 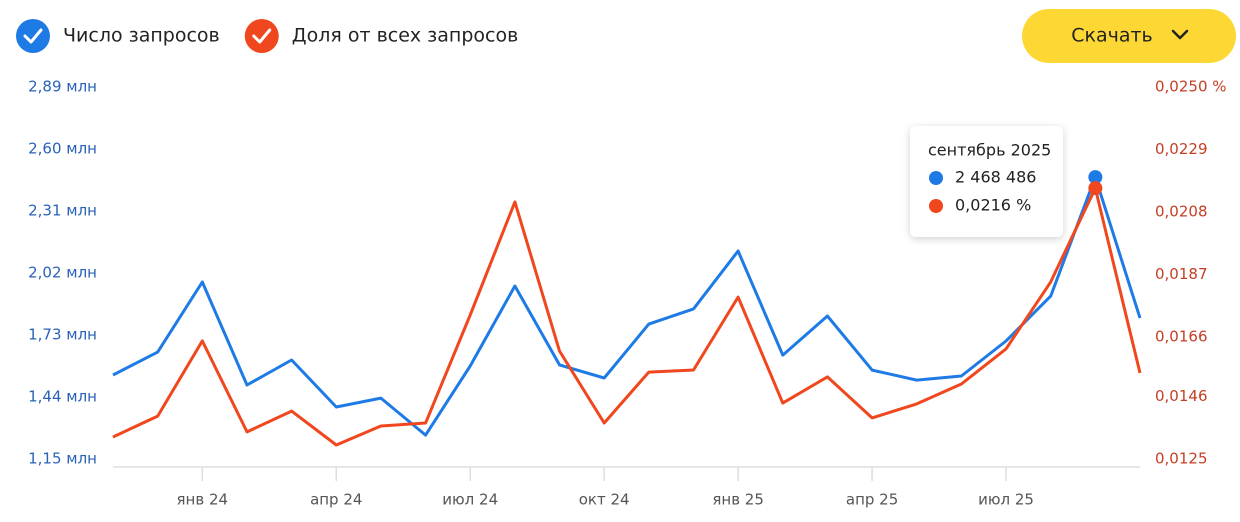 What do you see at coordinates (1191, 87) in the screenshot?
I see `y2-tick-label: 0,0250 %` at bounding box center [1191, 87].